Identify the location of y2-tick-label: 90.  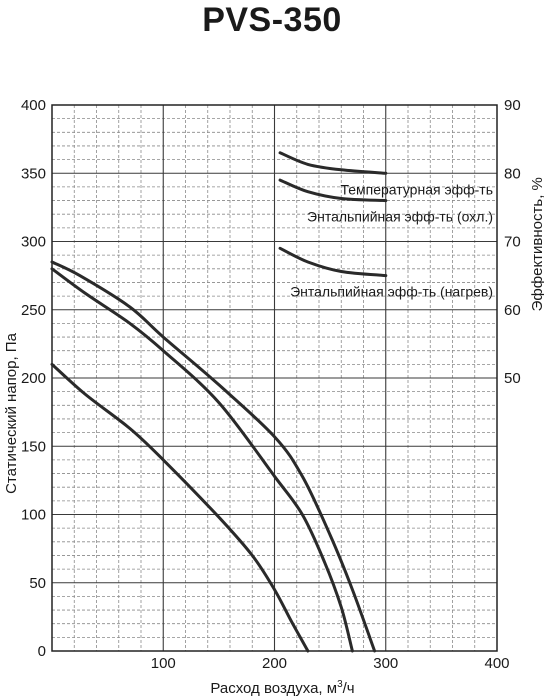
(512, 105).